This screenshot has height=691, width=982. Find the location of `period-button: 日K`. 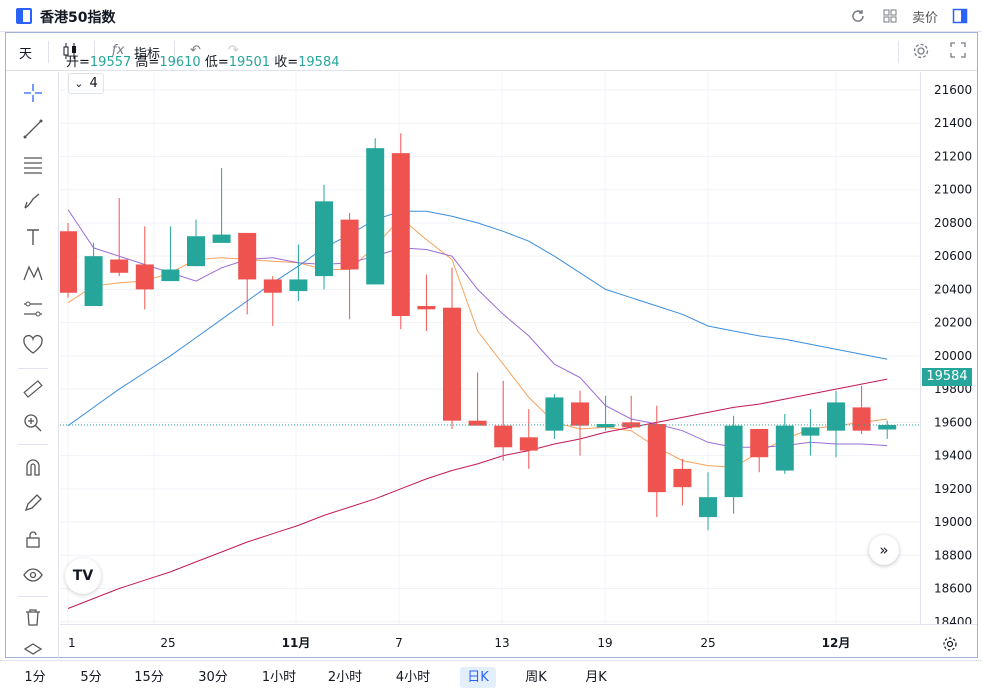

period-button: 日K is located at coordinates (478, 677).